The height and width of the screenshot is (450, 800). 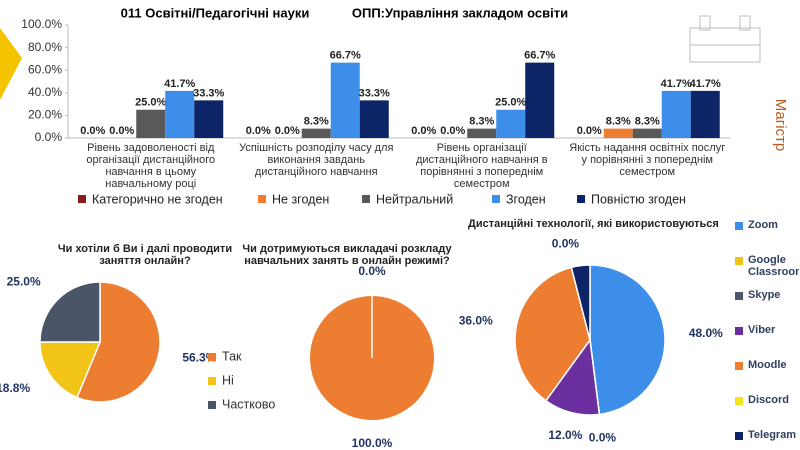 What do you see at coordinates (772, 435) in the screenshot?
I see `legend-label: Telegram` at bounding box center [772, 435].